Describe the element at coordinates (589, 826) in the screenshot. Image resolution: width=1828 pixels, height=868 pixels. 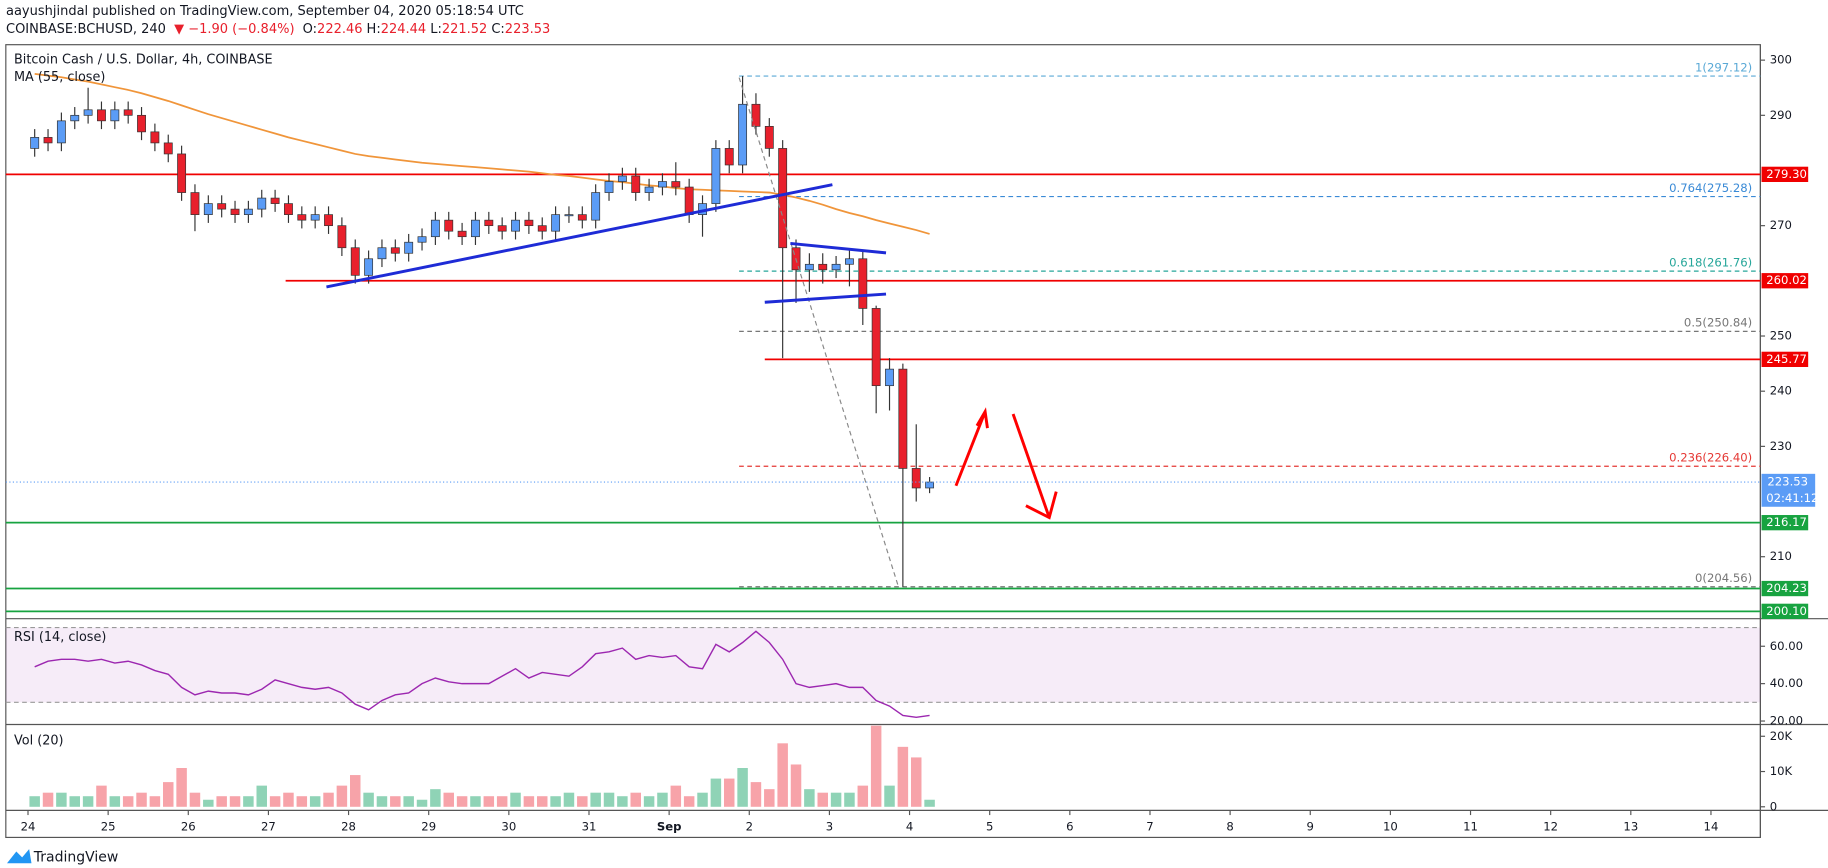
I see `x-tick-label: 31` at that location.